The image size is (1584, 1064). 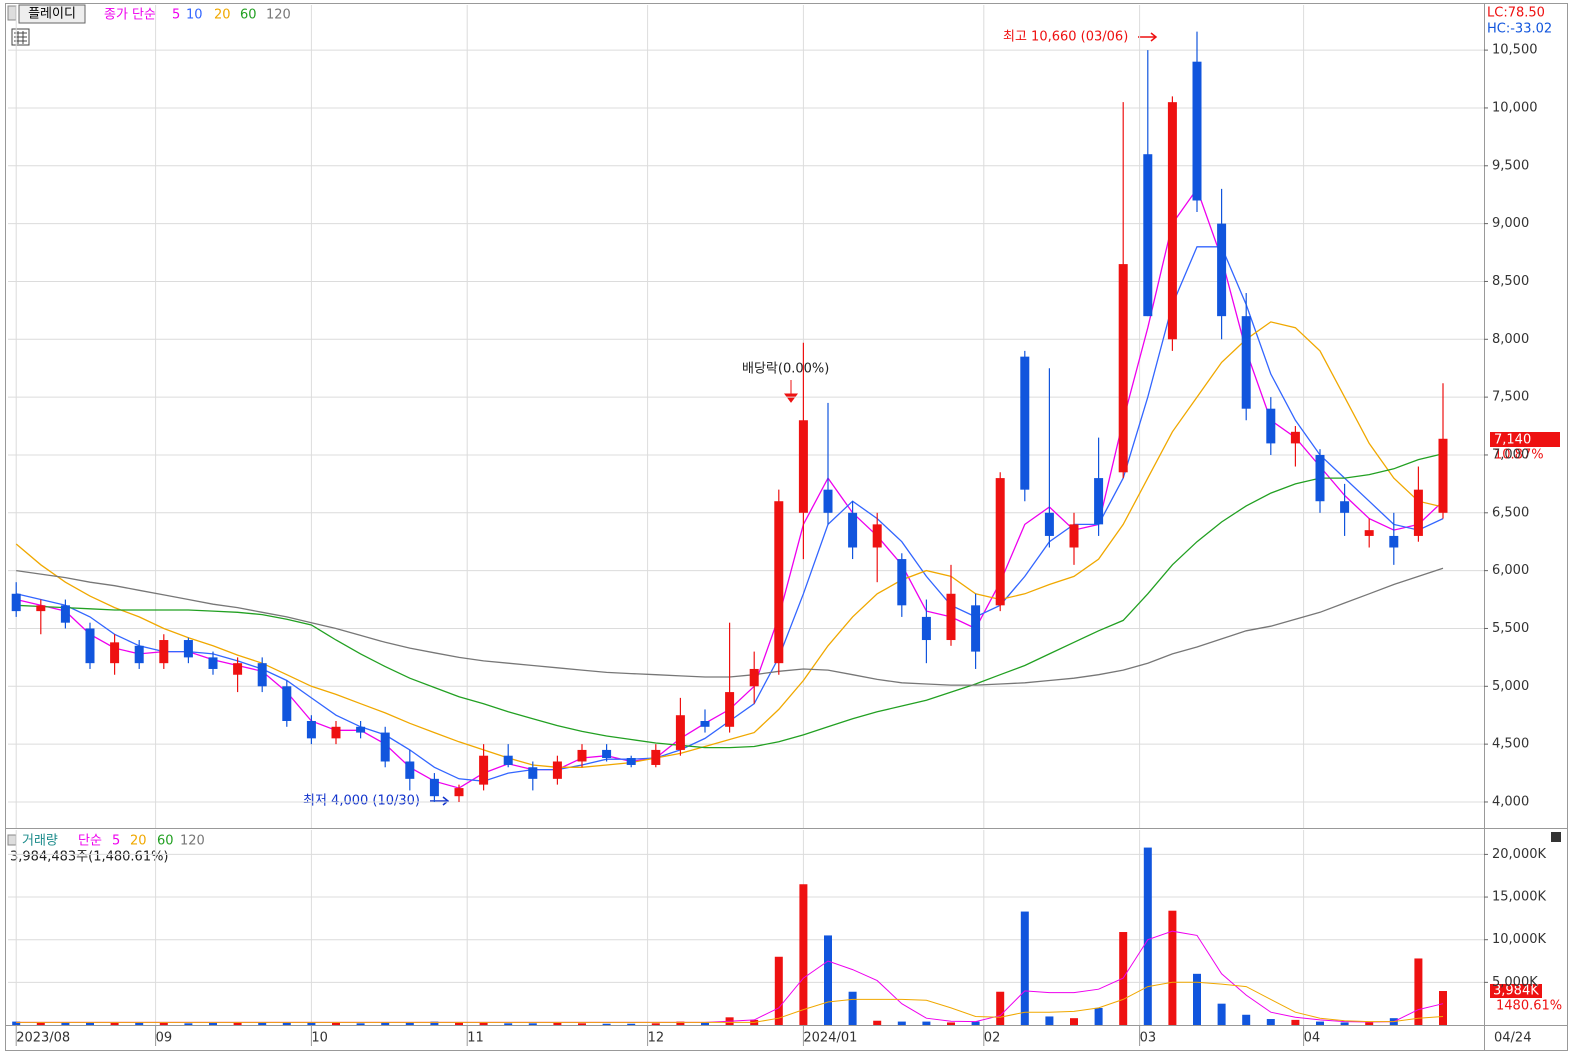 What do you see at coordinates (1510, 454) in the screenshot?
I see `y-tick-label: 7,000` at bounding box center [1510, 454].